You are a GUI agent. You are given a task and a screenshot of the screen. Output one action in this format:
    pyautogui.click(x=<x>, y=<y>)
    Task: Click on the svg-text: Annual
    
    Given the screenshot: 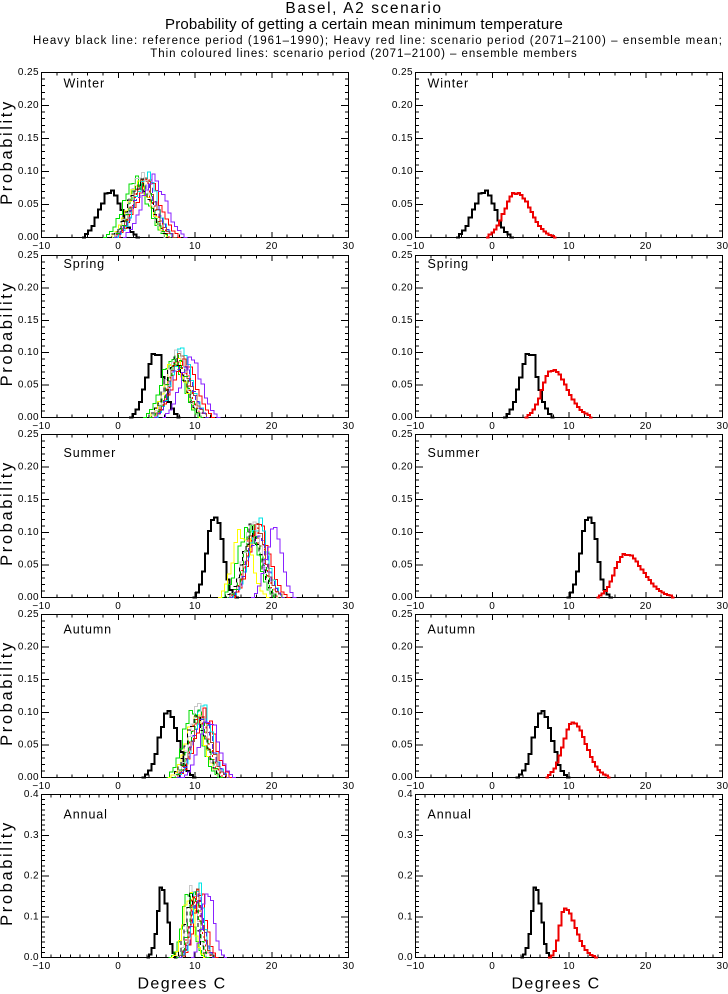 What is the action you would take?
    pyautogui.click(x=86, y=815)
    